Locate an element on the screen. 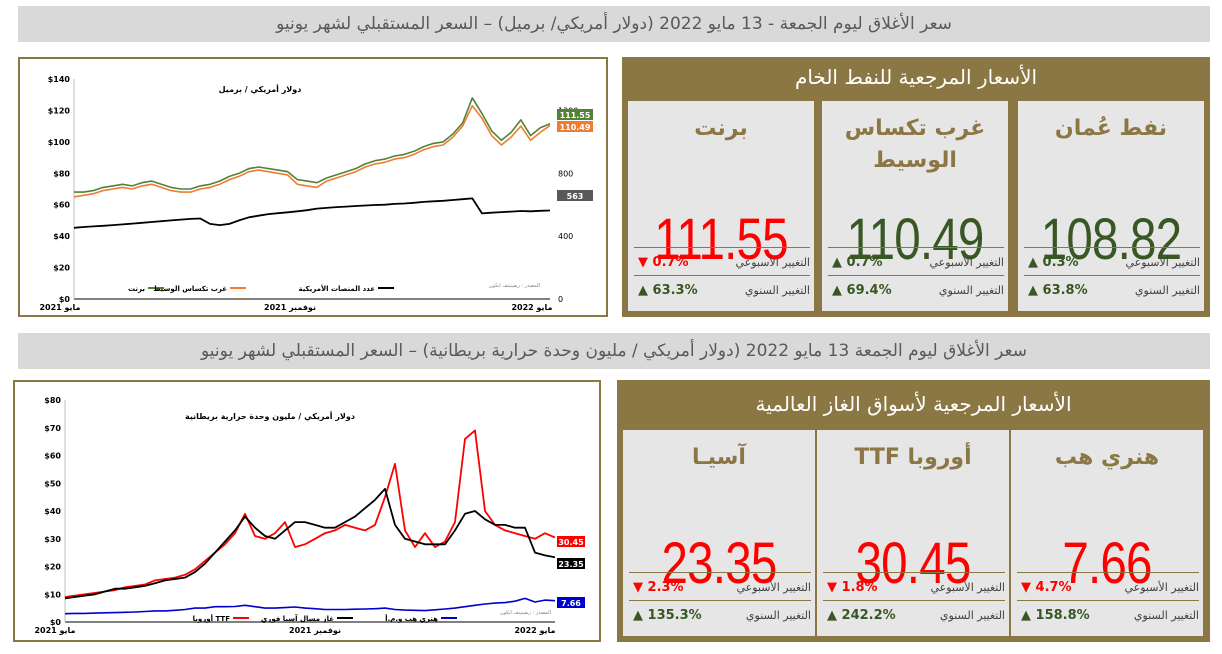  chart-title: دولار أمريكي / برميل is located at coordinates (260, 89).